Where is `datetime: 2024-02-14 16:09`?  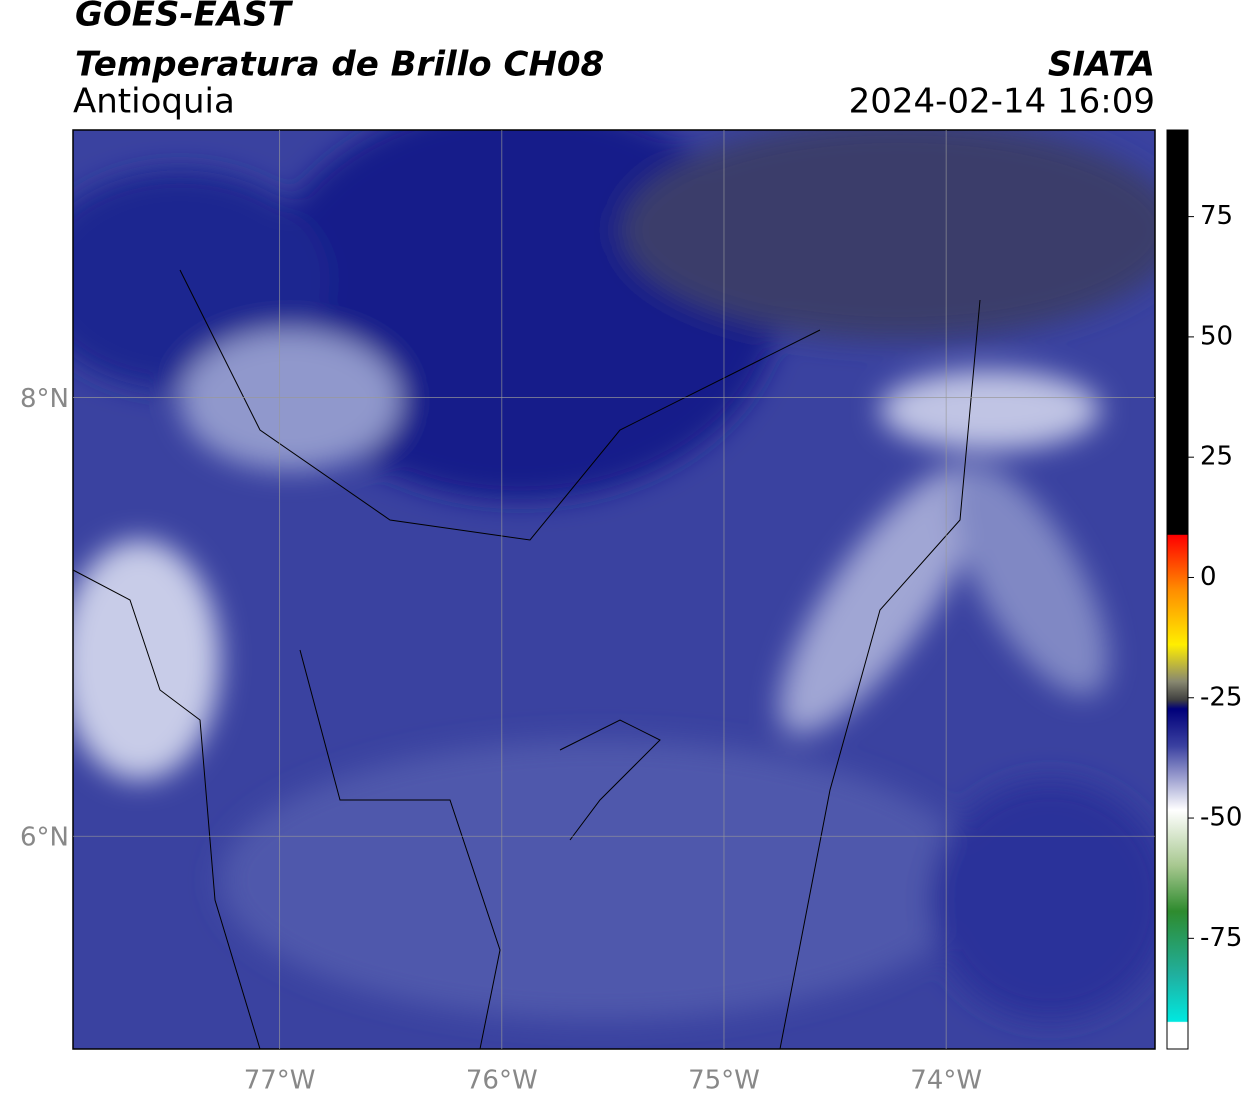 datetime: 2024-02-14 16:09 is located at coordinates (1002, 102).